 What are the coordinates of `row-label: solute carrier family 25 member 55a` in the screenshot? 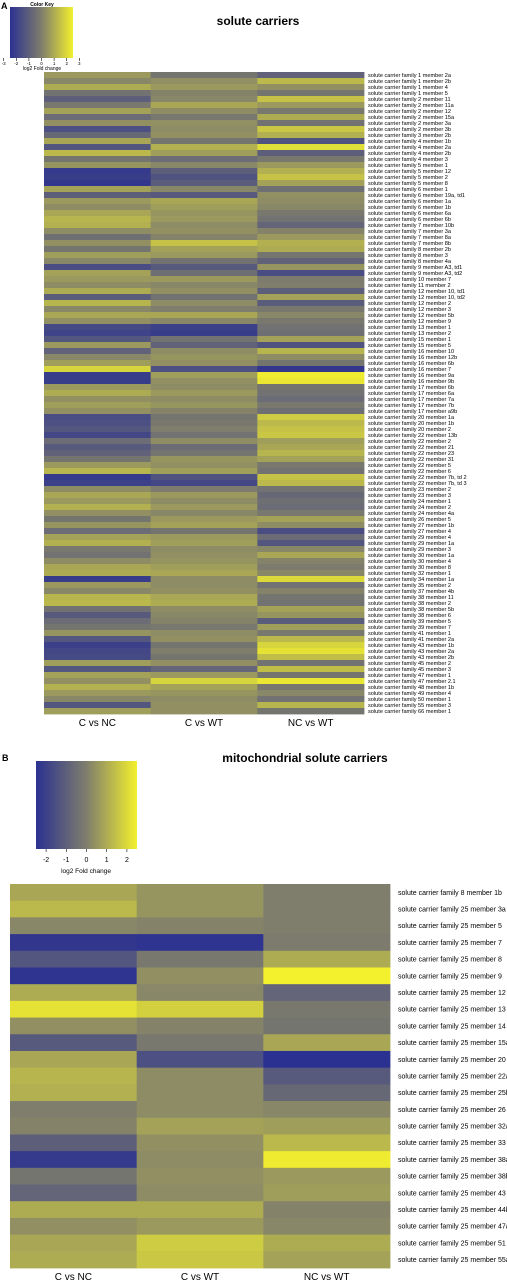 It's located at (452, 1260).